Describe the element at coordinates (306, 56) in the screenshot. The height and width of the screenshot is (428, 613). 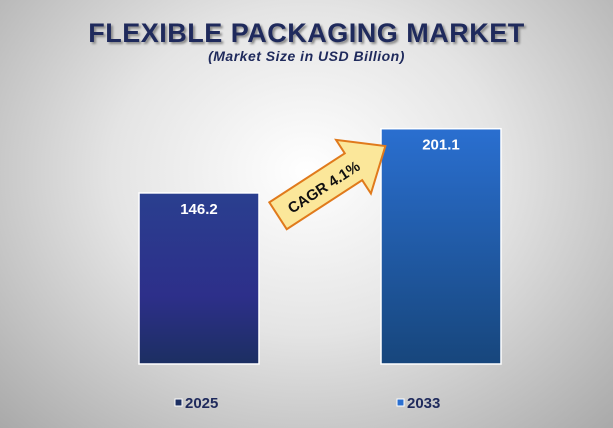
I see `chart-subtitle: (Market Size in USD Billion)` at that location.